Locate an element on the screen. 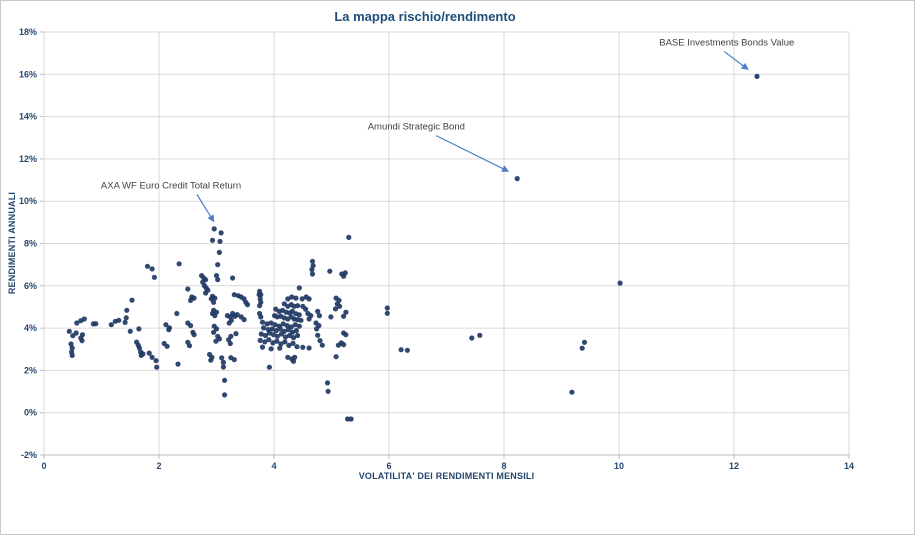 This screenshot has height=535, width=915. x-tick-label: 8 is located at coordinates (503, 466).